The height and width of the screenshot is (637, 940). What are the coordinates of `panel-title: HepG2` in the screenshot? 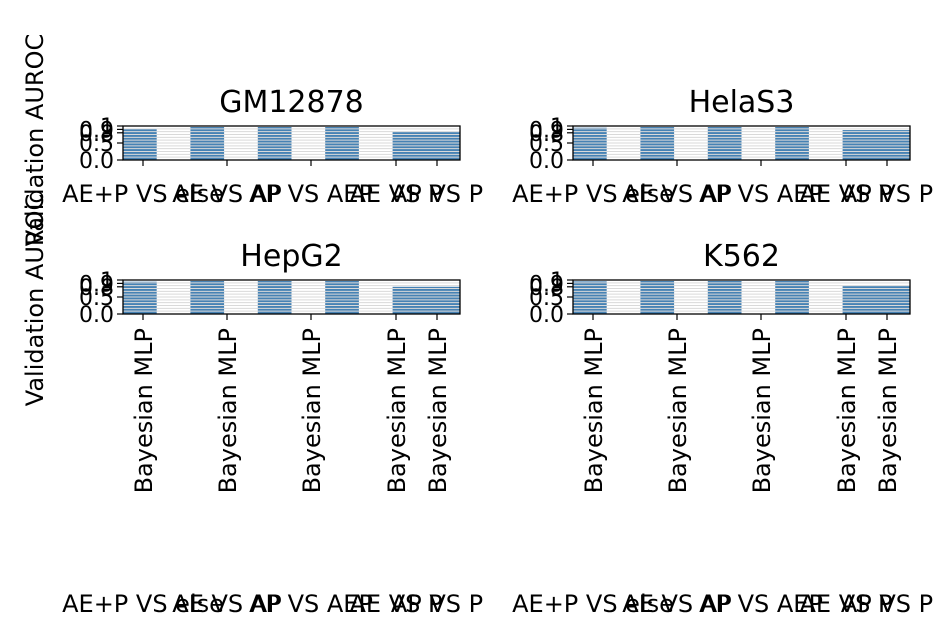 It's located at (291, 256).